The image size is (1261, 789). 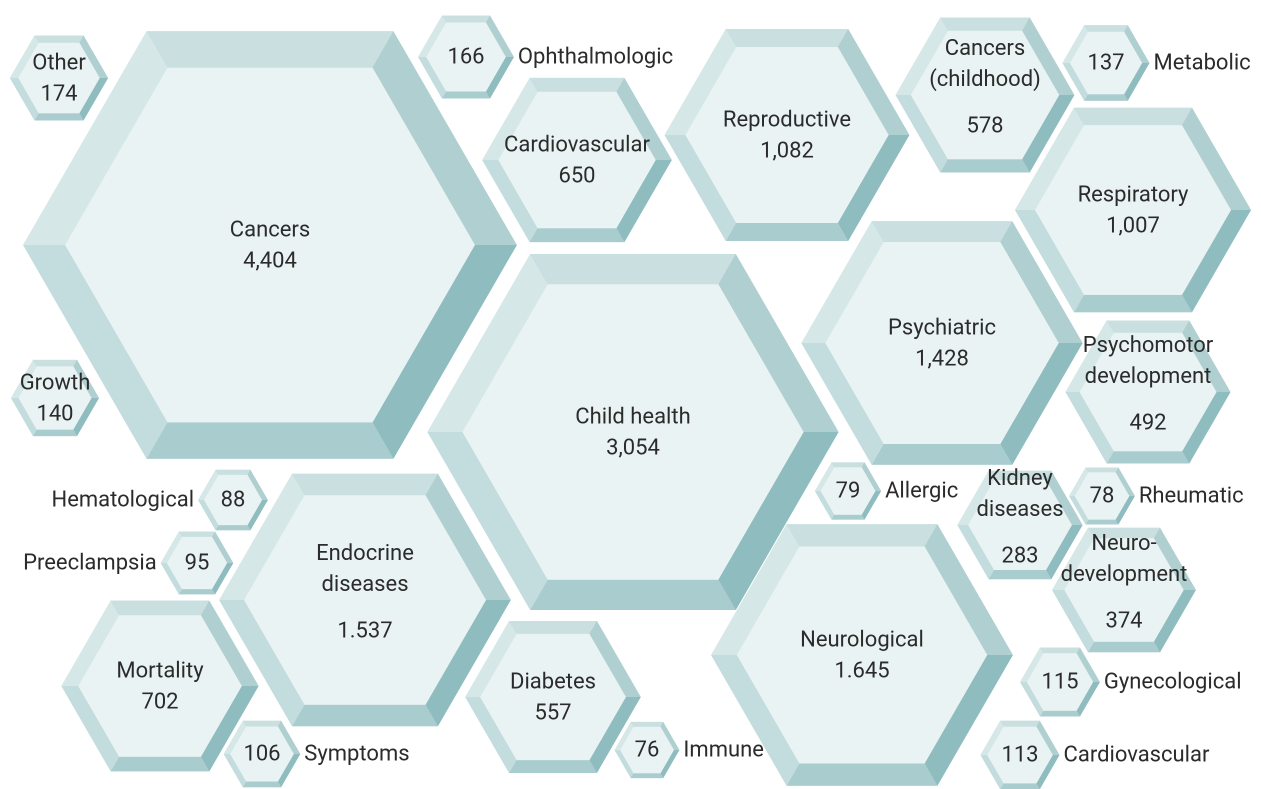 What do you see at coordinates (1020, 755) in the screenshot?
I see `value-label: 113` at bounding box center [1020, 755].